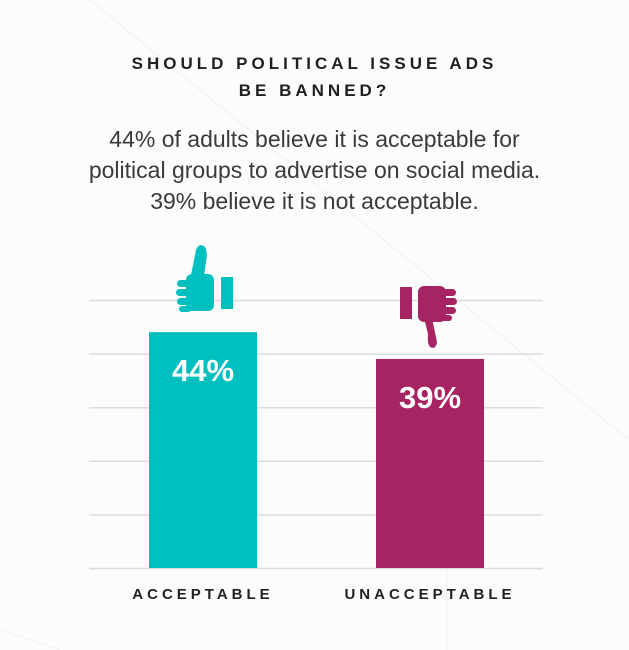  What do you see at coordinates (430, 397) in the screenshot?
I see `data-label: 39%` at bounding box center [430, 397].